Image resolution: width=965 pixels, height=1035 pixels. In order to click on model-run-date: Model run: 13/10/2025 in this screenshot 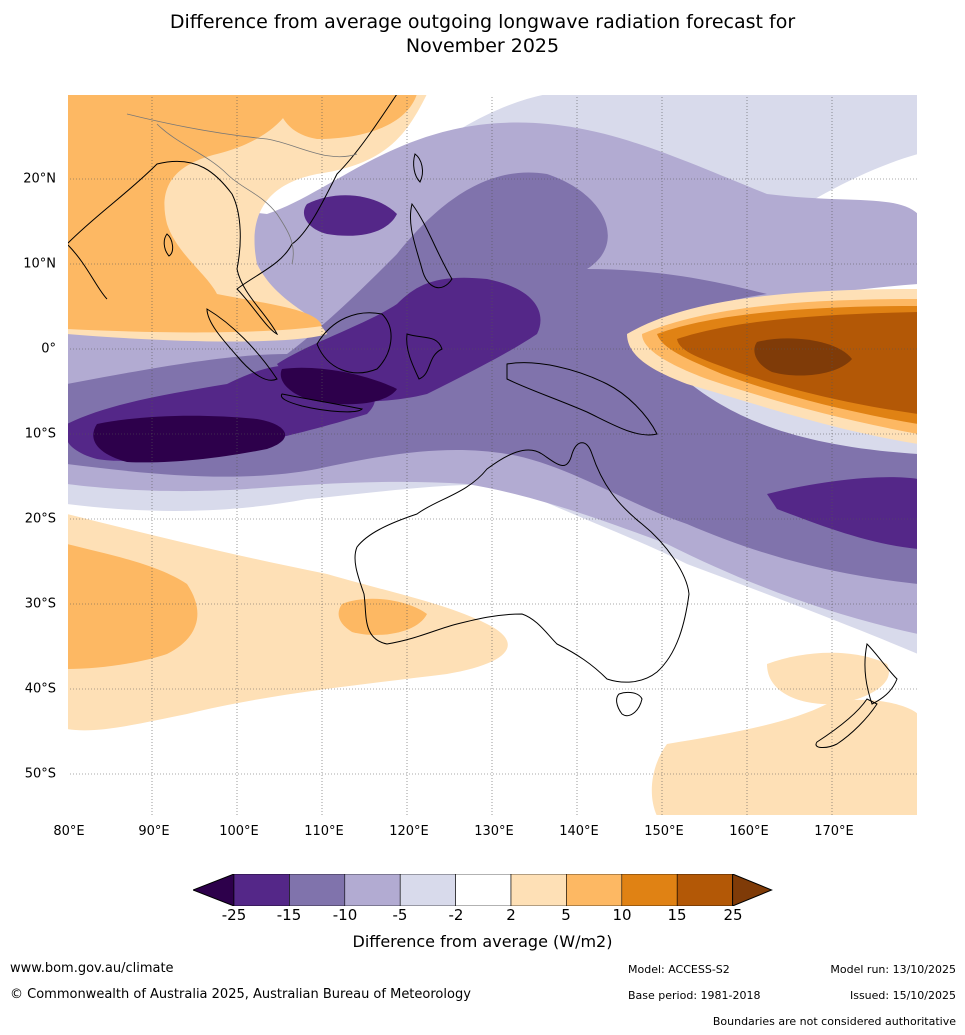, I will do `click(893, 969)`.